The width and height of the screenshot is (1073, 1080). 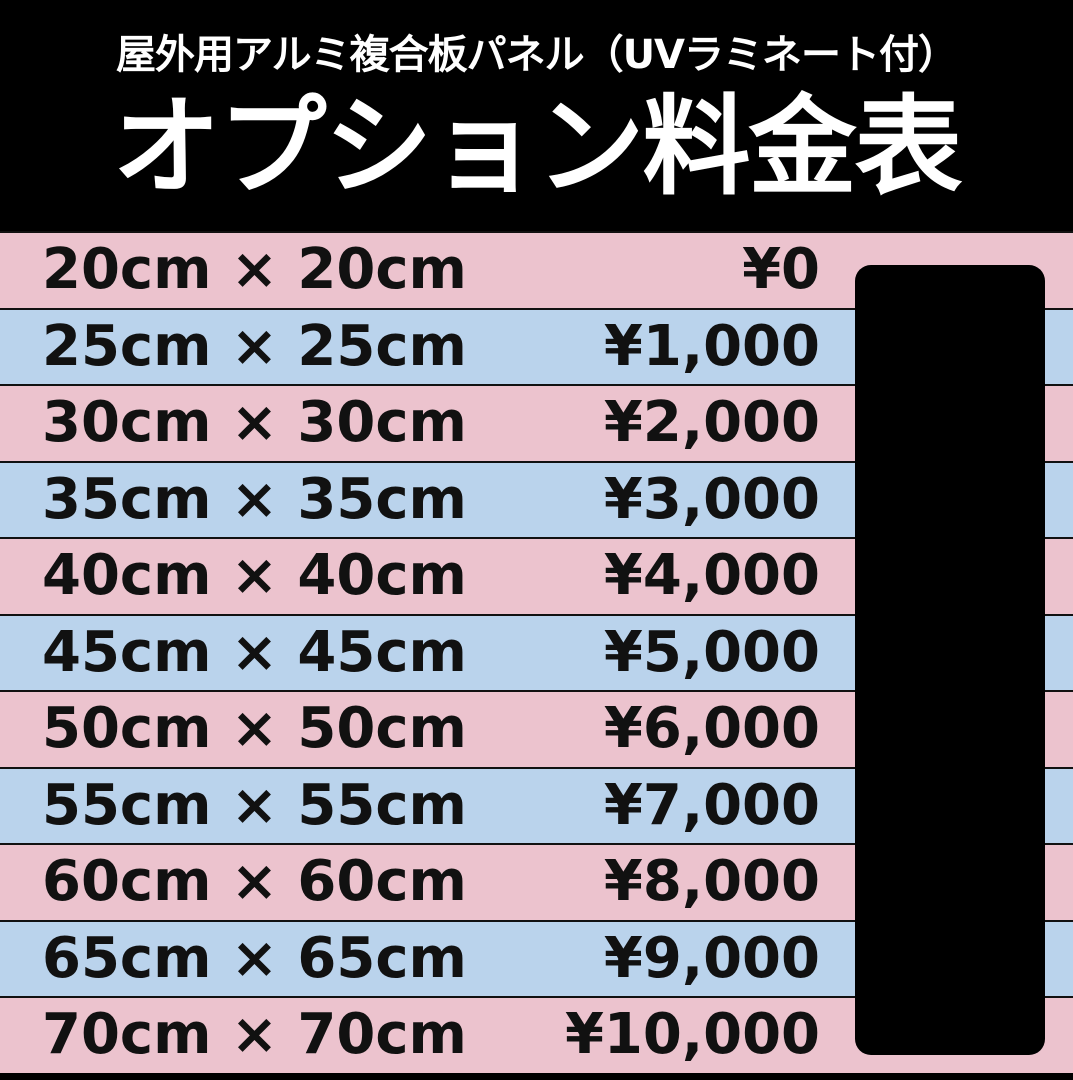 What do you see at coordinates (711, 958) in the screenshot?
I see `price-cell: ¥9,000` at bounding box center [711, 958].